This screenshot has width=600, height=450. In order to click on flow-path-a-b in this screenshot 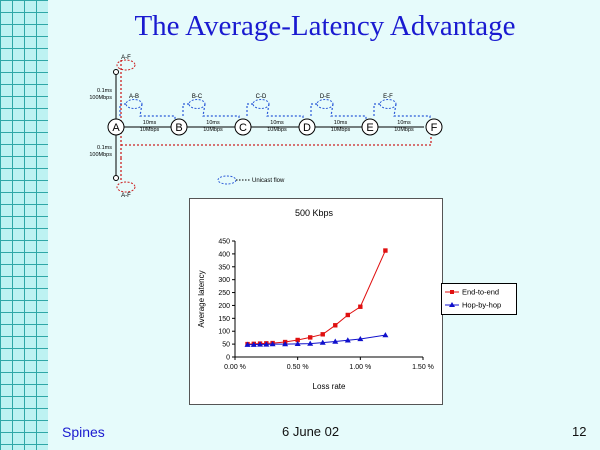, I will do `click(147, 111)`.